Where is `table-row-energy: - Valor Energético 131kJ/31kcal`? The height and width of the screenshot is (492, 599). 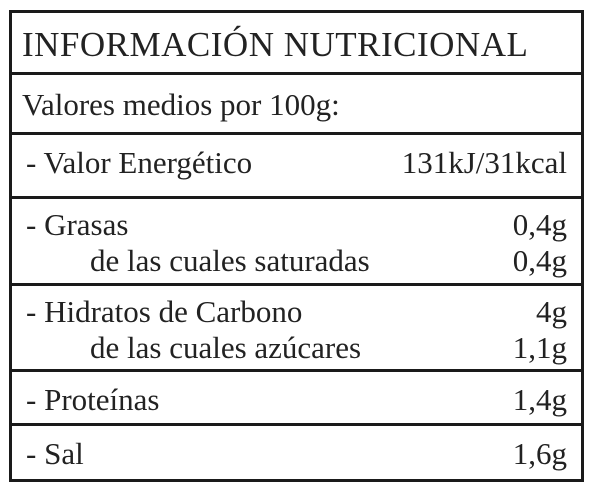 table-row-energy: - Valor Energético 131kJ/31kcal is located at coordinates (296, 167).